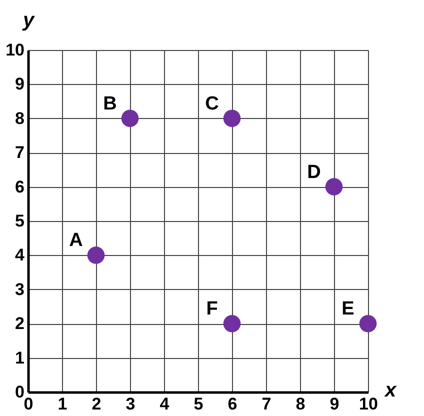 Image resolution: width=424 pixels, height=416 pixels. I want to click on x-tick-label: 9, so click(335, 404).